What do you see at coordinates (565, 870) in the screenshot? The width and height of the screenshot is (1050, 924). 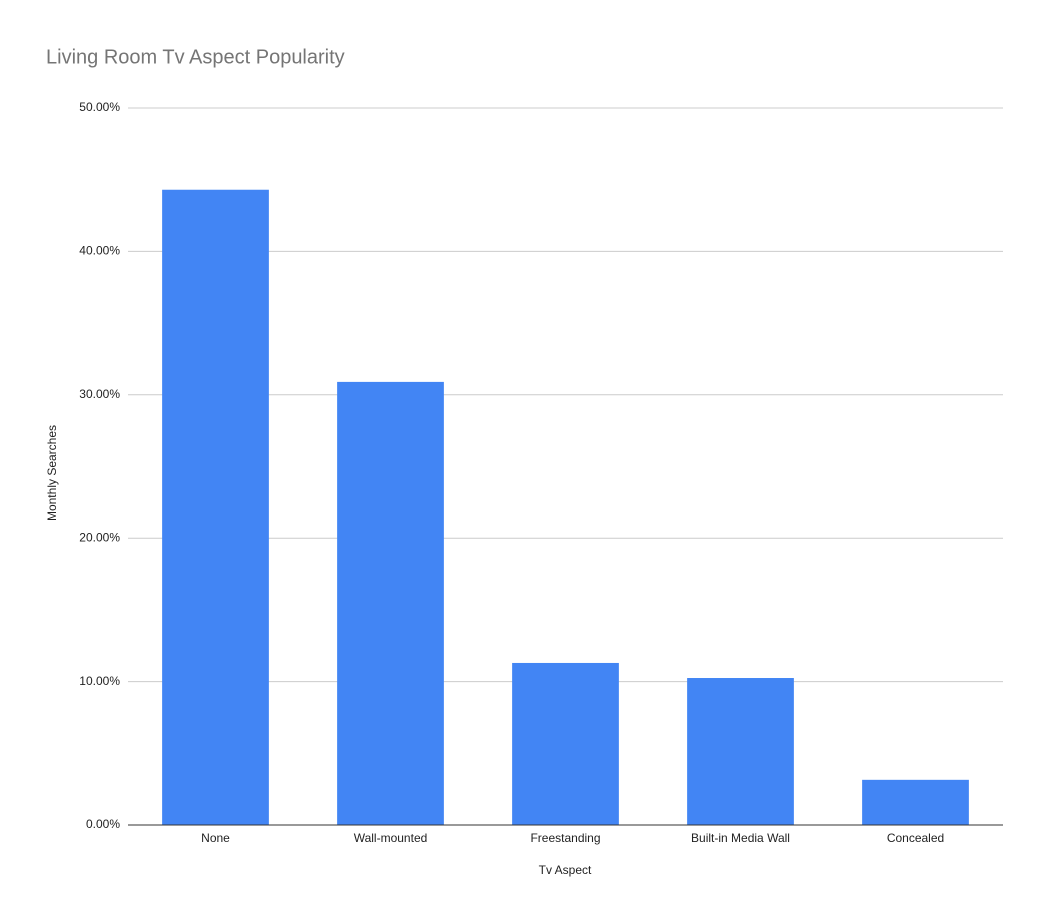 I see `x-axis-label: Tv Aspect` at bounding box center [565, 870].